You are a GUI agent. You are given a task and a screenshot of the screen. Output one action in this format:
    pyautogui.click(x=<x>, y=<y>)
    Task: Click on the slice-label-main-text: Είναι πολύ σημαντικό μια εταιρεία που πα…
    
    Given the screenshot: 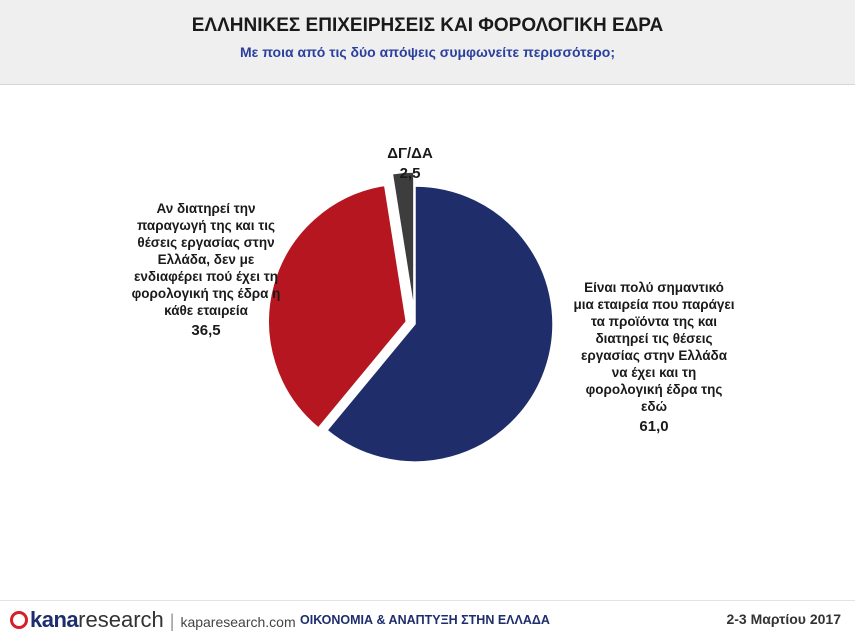 What is the action you would take?
    pyautogui.click(x=654, y=347)
    